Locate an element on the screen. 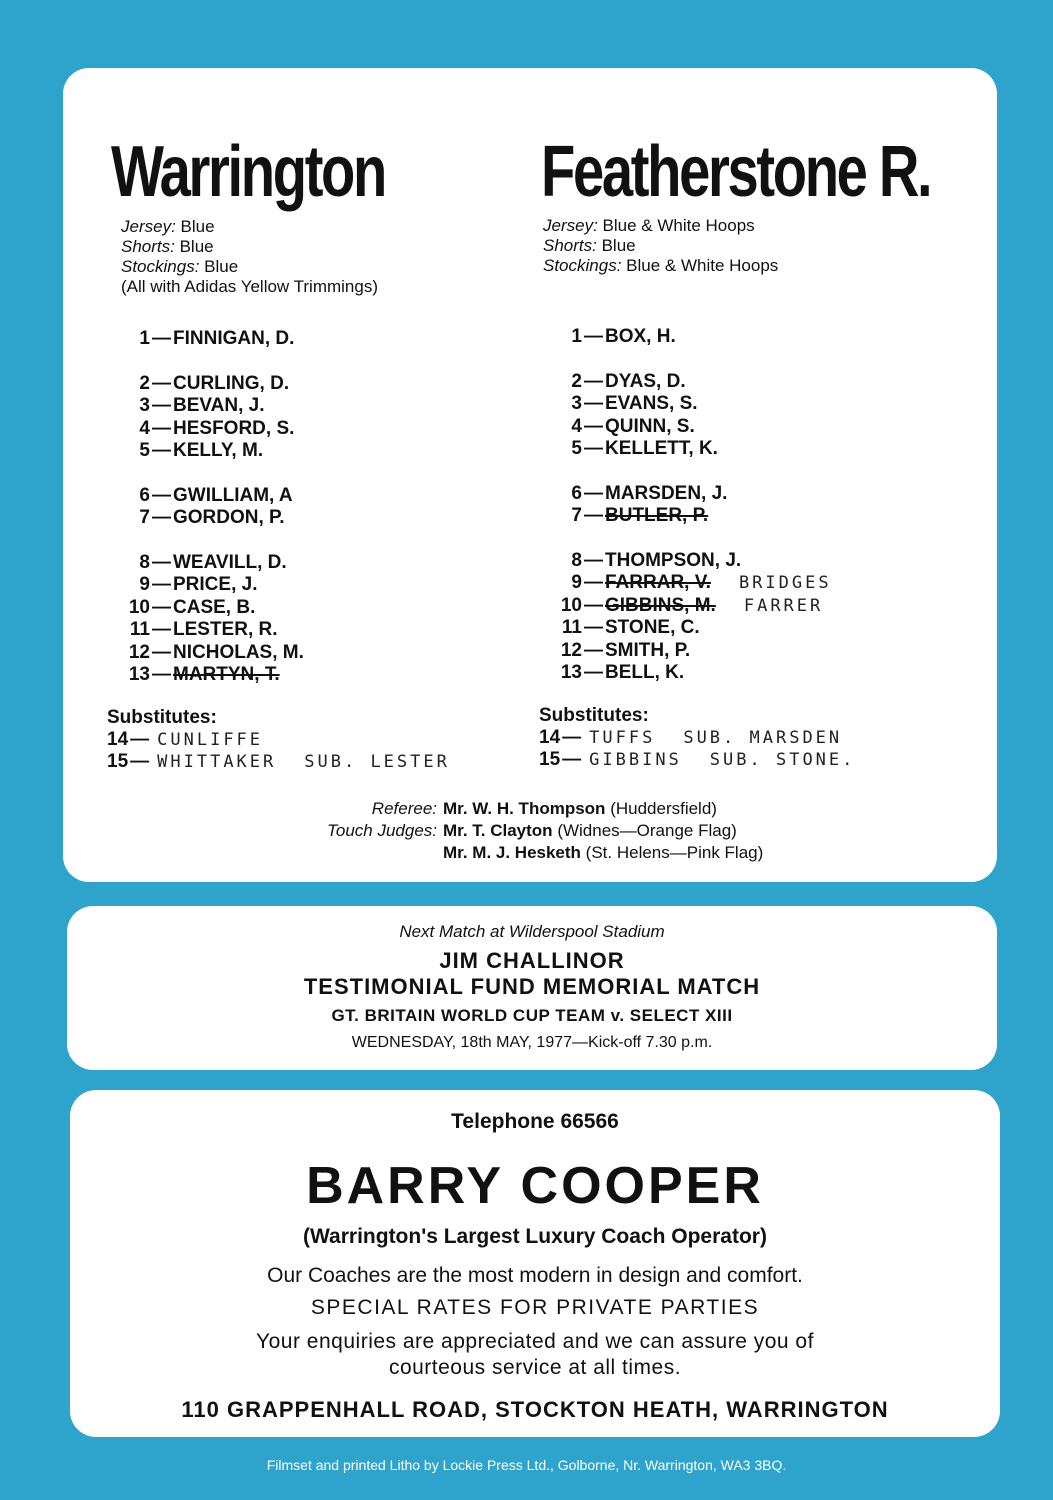 The height and width of the screenshot is (1500, 1053). player-name: BELL, K. is located at coordinates (645, 673).